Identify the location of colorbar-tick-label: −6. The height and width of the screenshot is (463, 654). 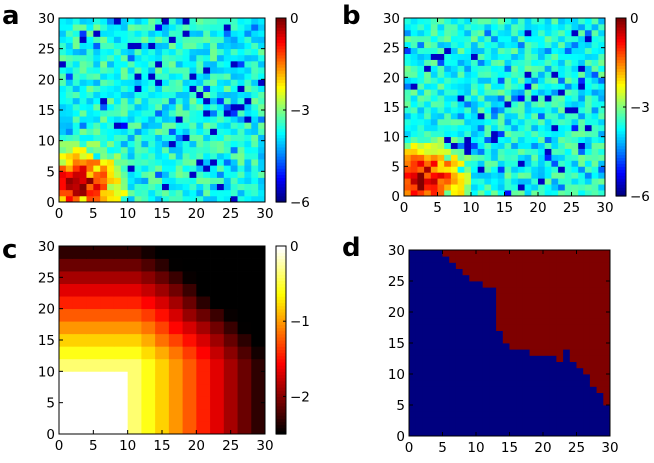
(300, 203).